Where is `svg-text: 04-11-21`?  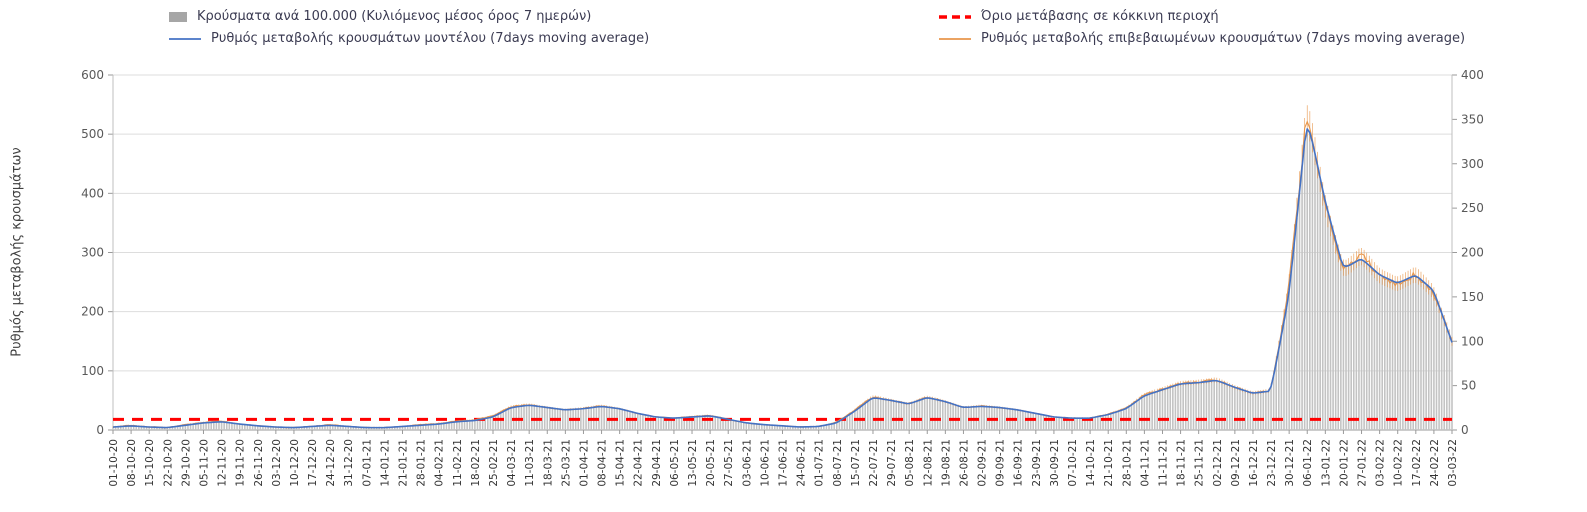
svg-text: 04-11-21 is located at coordinates (1145, 463).